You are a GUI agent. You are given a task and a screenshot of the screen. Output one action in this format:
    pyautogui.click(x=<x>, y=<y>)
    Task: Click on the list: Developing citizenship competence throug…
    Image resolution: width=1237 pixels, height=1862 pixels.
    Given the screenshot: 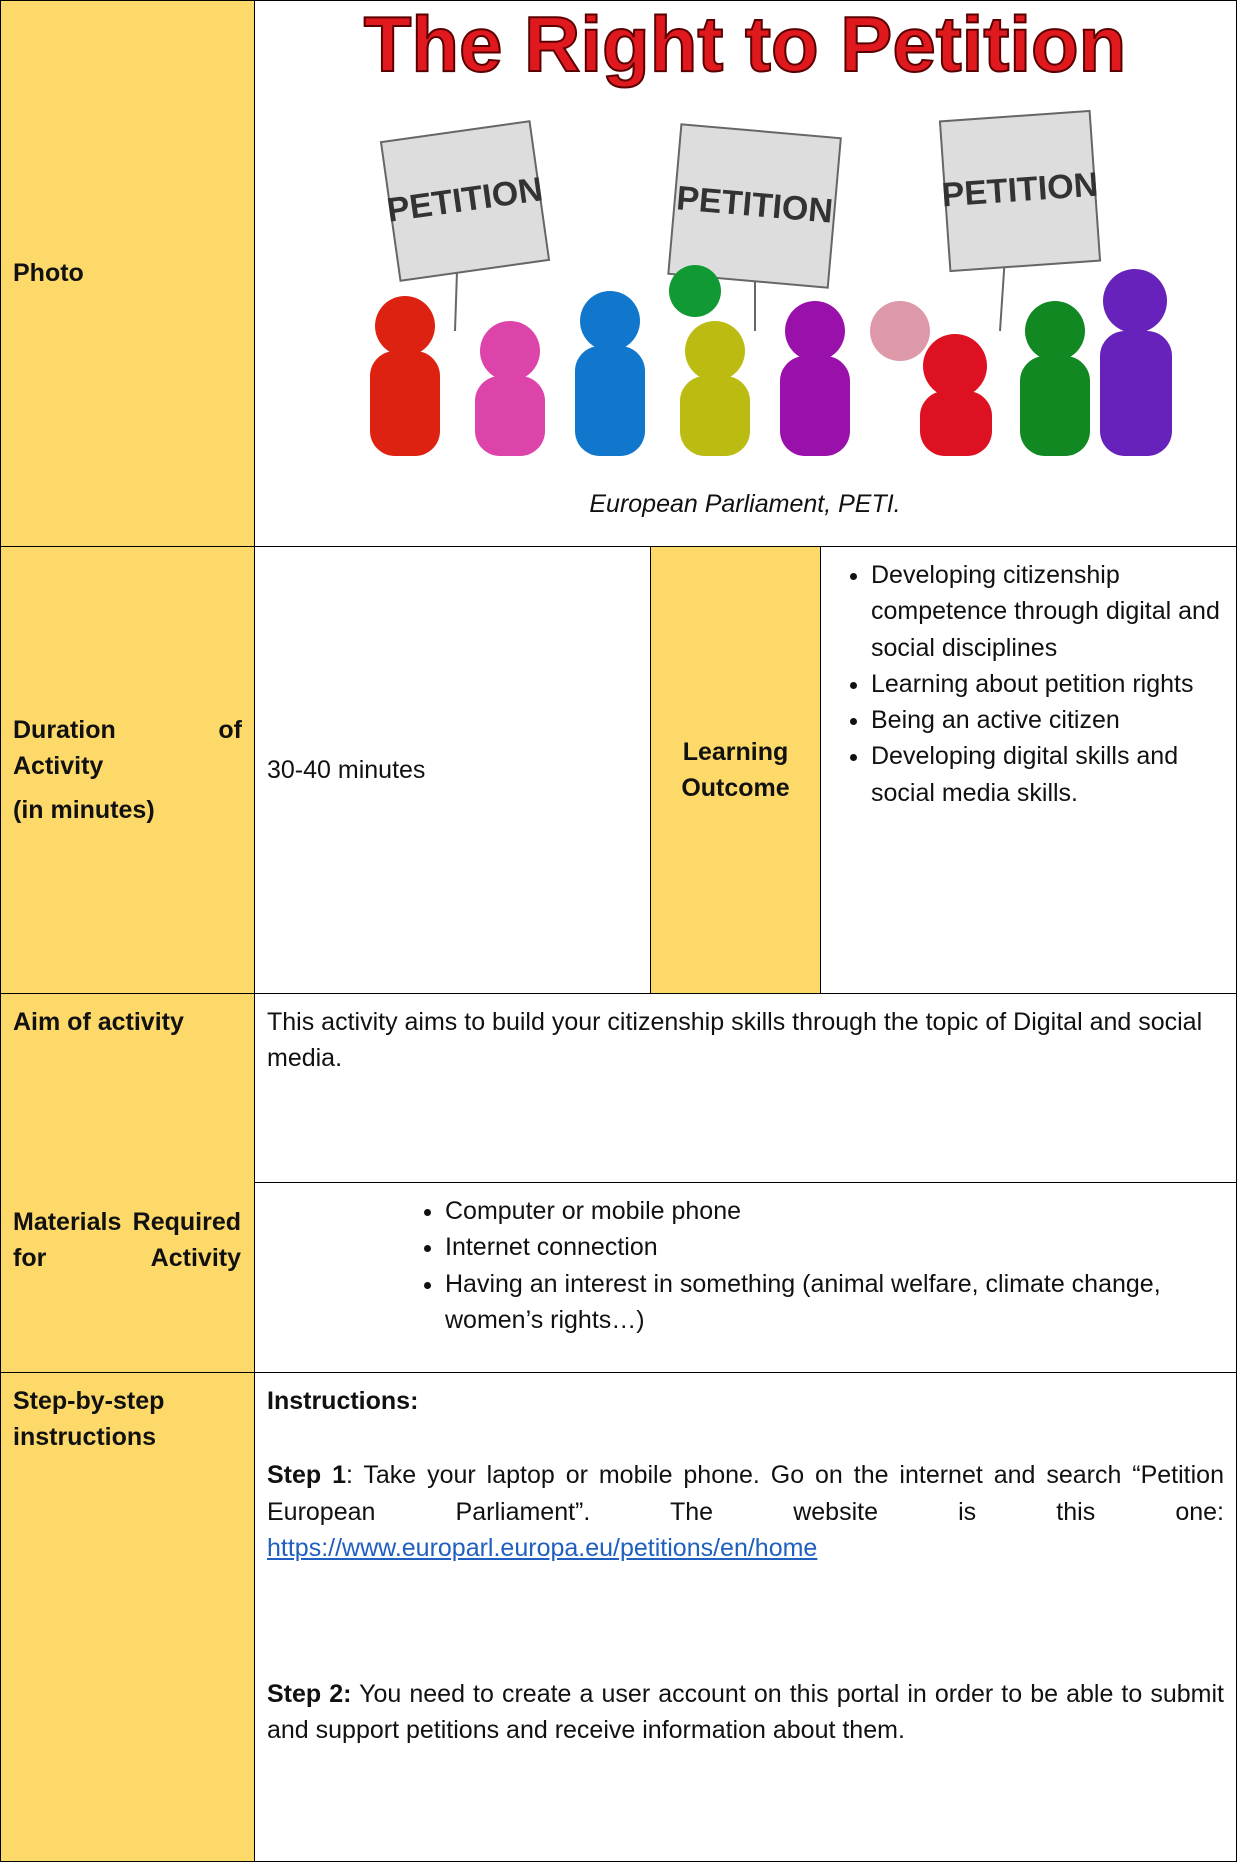 What is the action you would take?
    pyautogui.click(x=1022, y=684)
    